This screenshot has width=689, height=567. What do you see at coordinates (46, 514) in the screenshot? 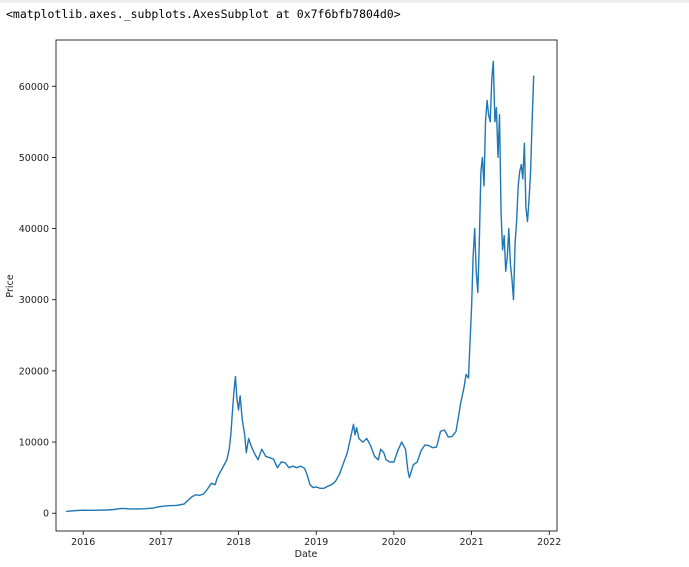
I see `y-tick-label: 0` at bounding box center [46, 514].